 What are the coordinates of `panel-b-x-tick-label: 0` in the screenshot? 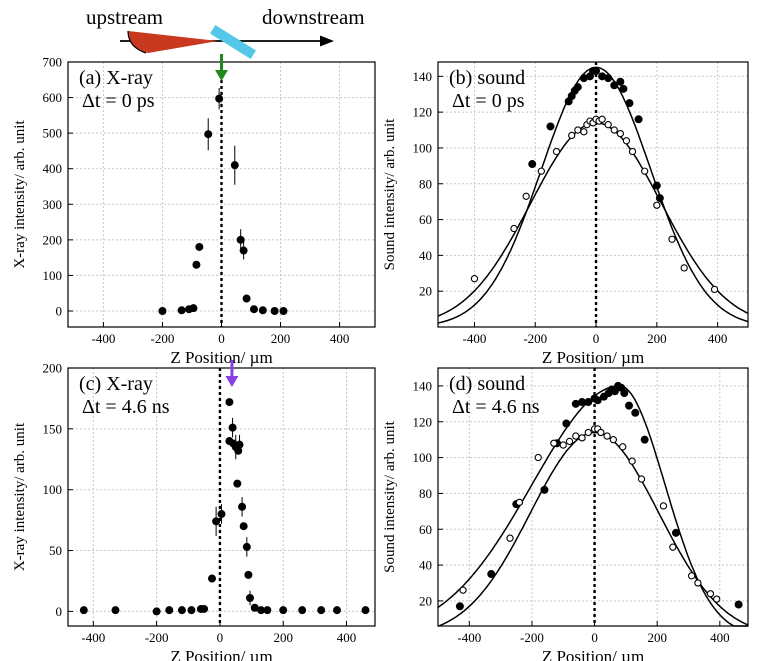 It's located at (596, 338).